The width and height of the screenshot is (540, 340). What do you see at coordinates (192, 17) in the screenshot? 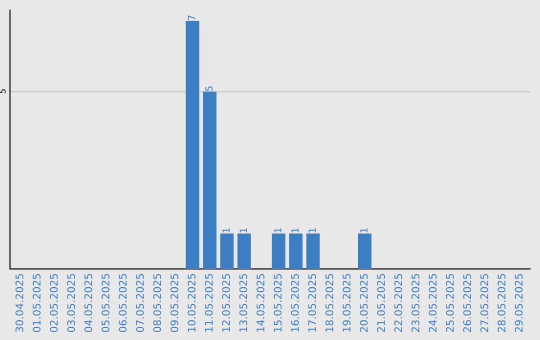
I see `data-label: 7` at bounding box center [192, 17].